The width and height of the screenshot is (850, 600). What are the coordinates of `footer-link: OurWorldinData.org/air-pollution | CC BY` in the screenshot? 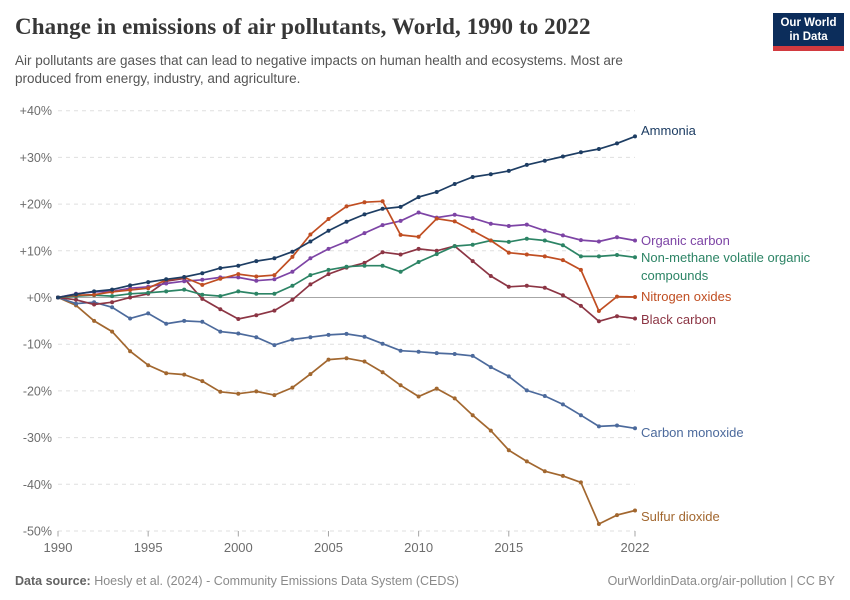 It's located at (721, 581).